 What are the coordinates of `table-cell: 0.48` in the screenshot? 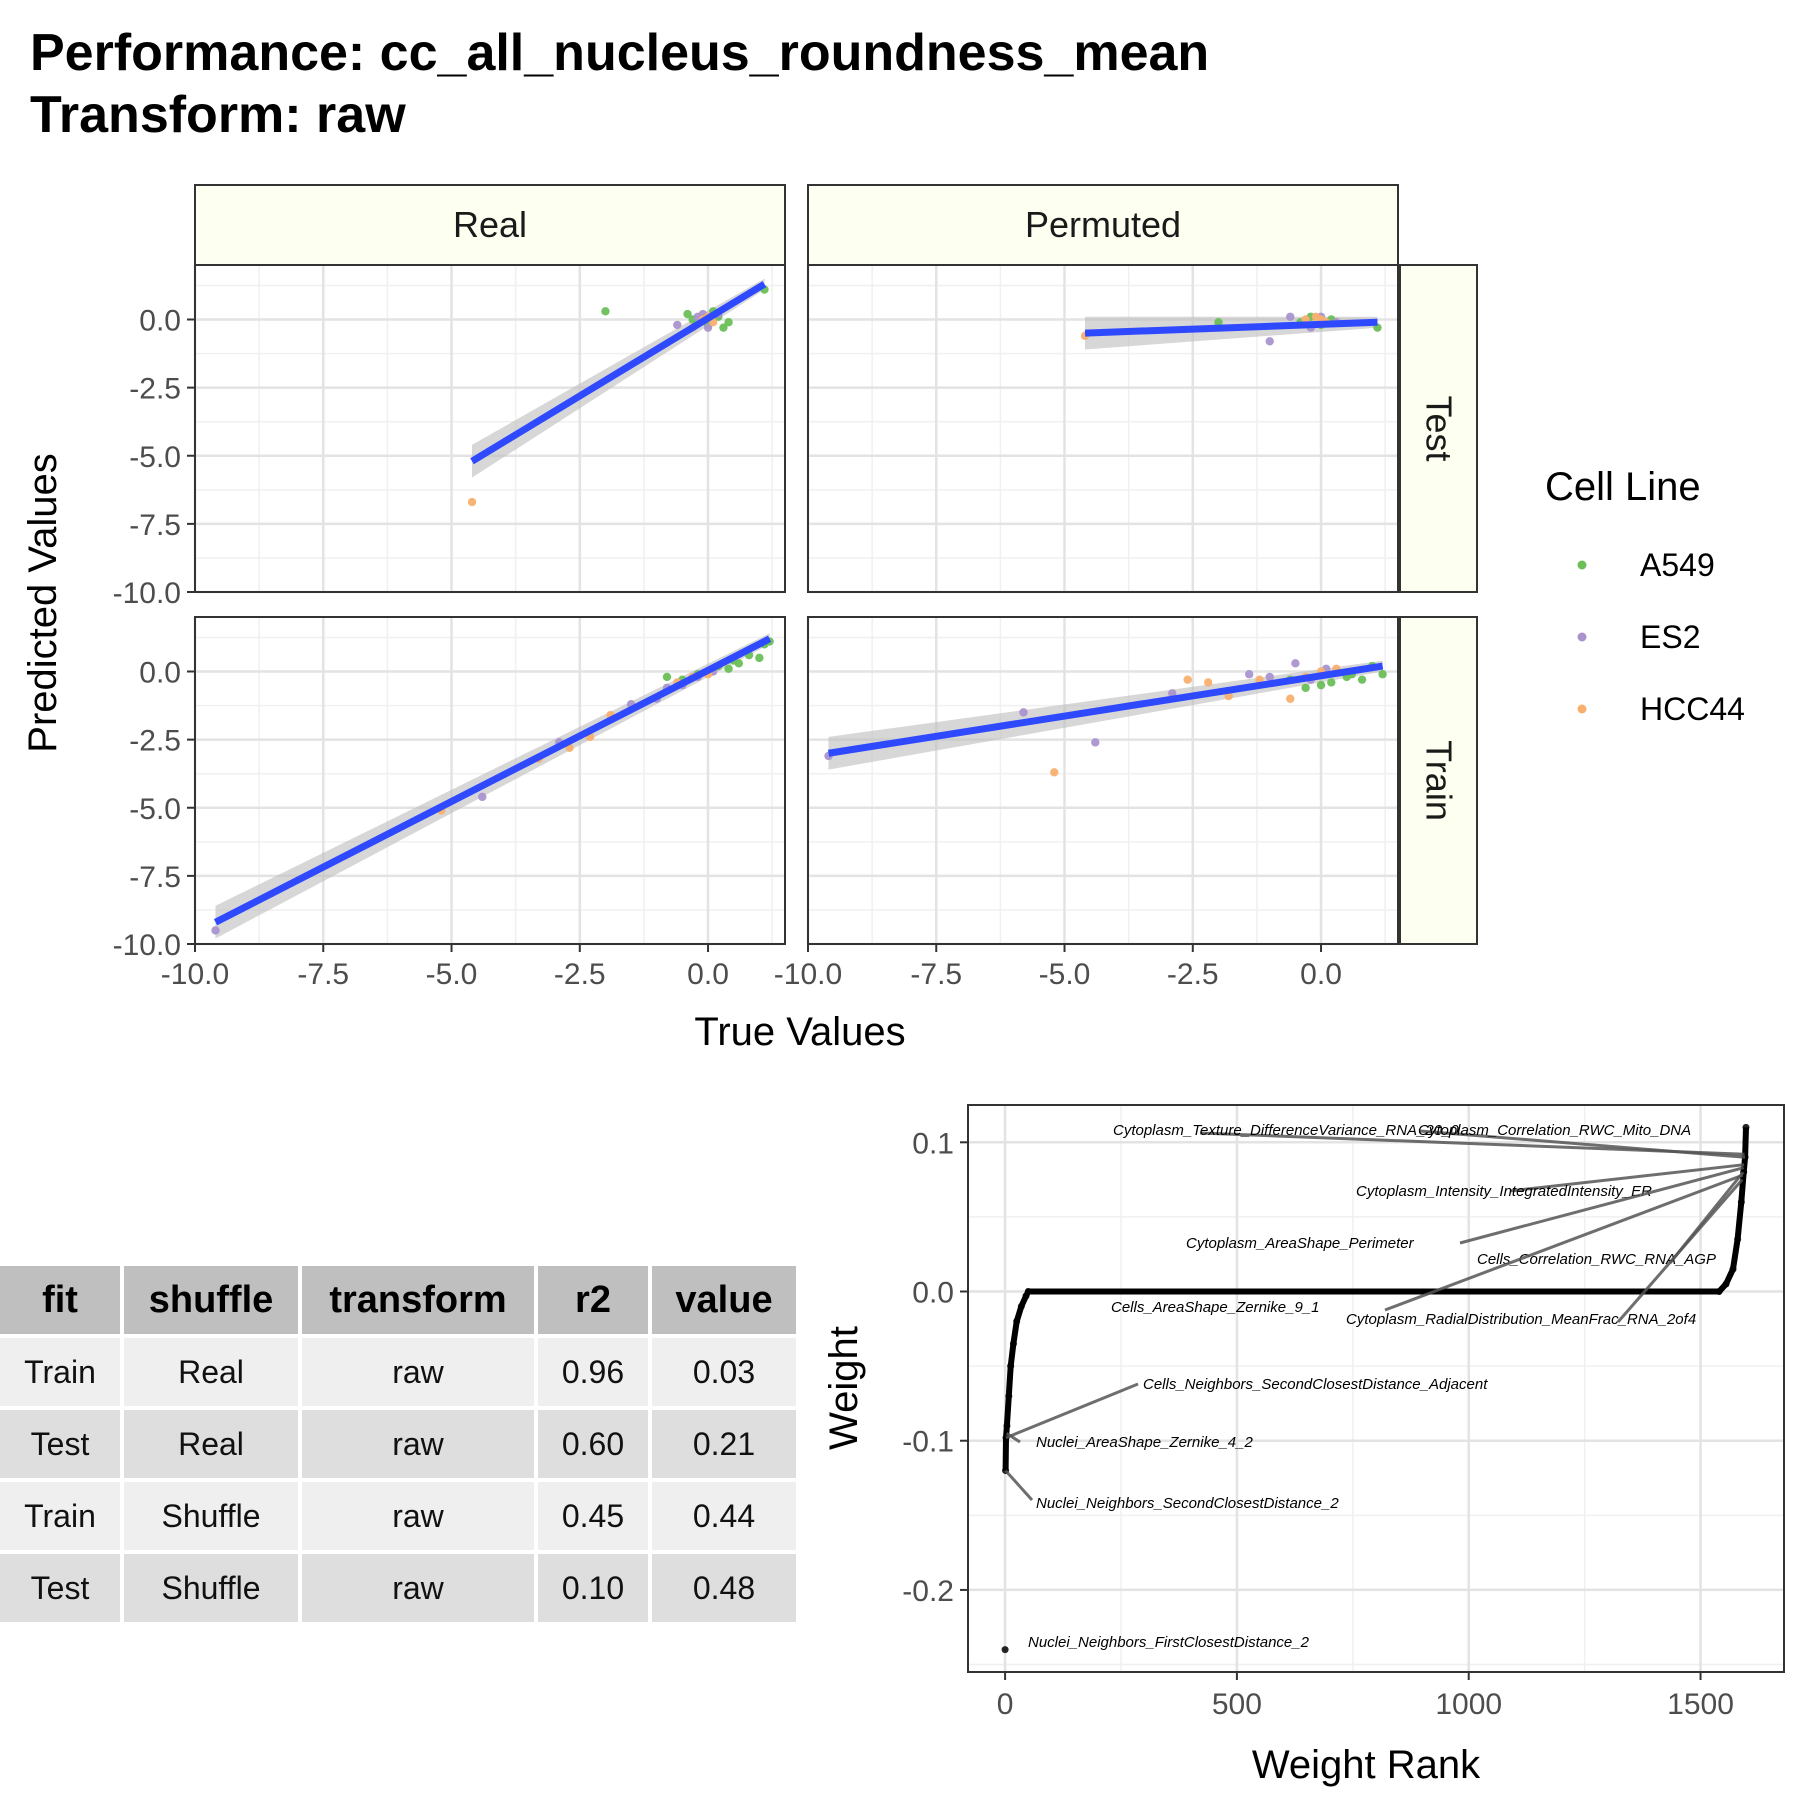 It's located at (724, 1588).